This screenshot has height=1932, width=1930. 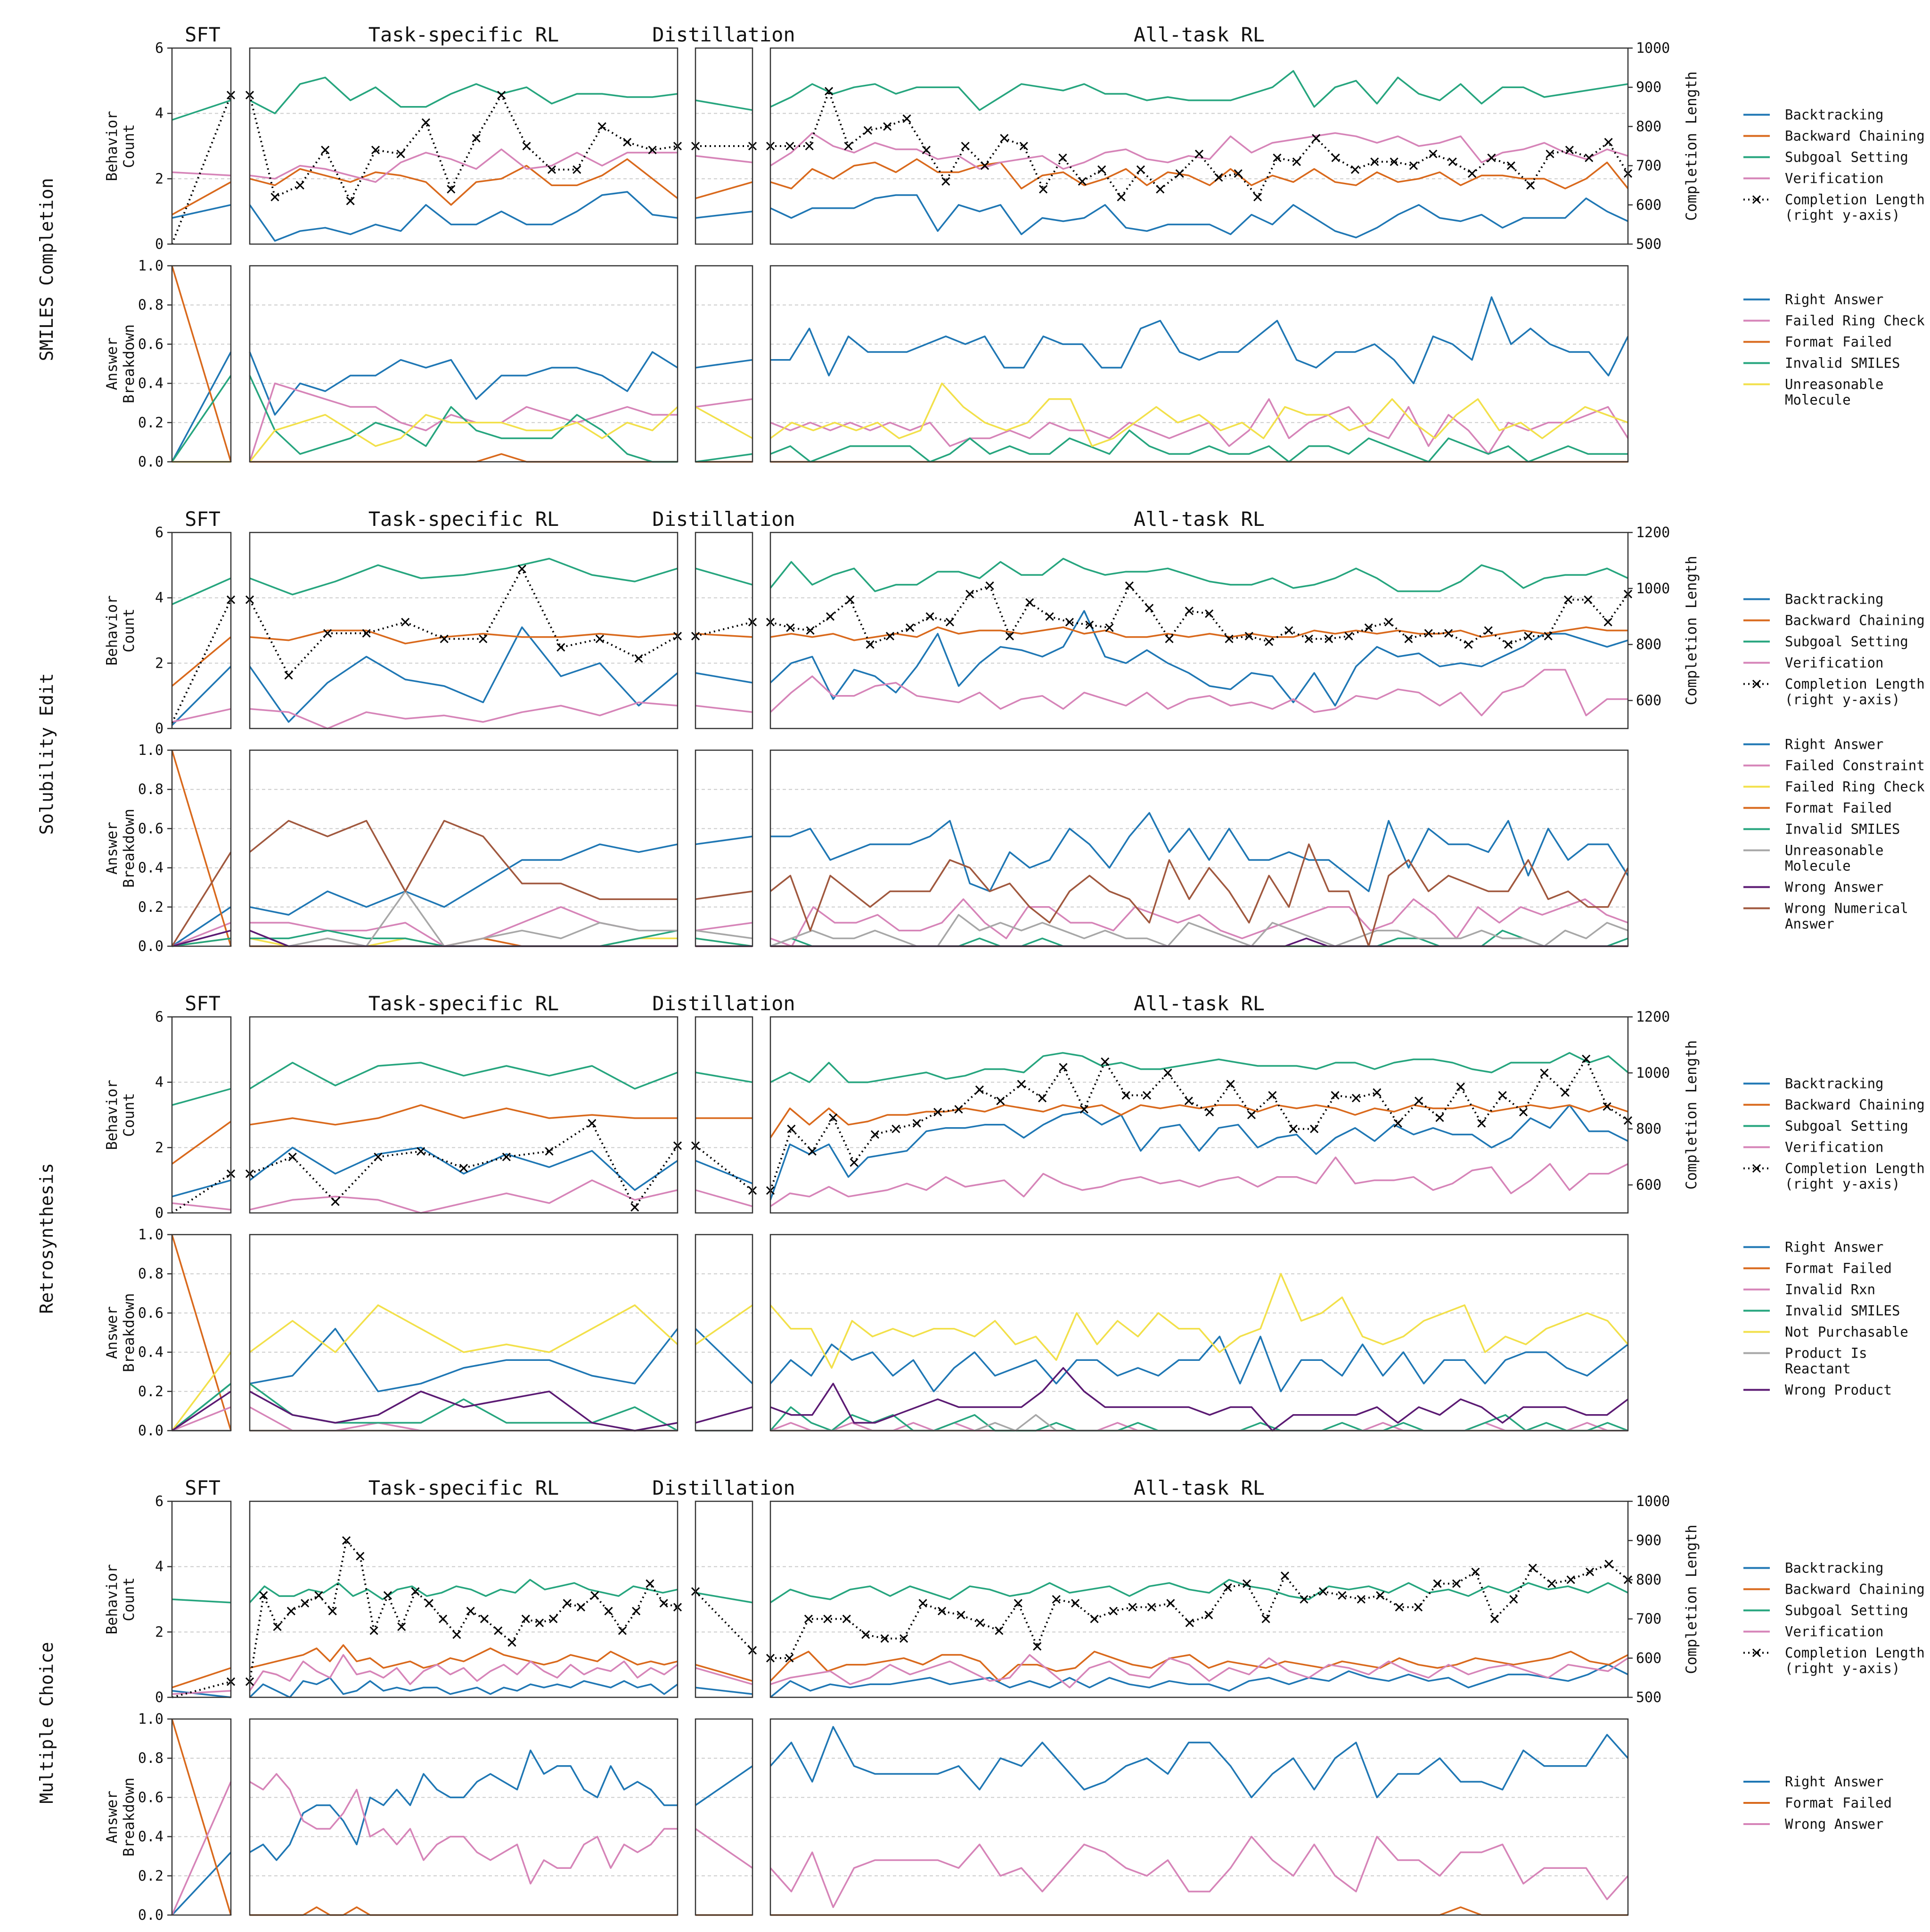 I want to click on y-tick-label: 2, so click(x=159, y=1632).